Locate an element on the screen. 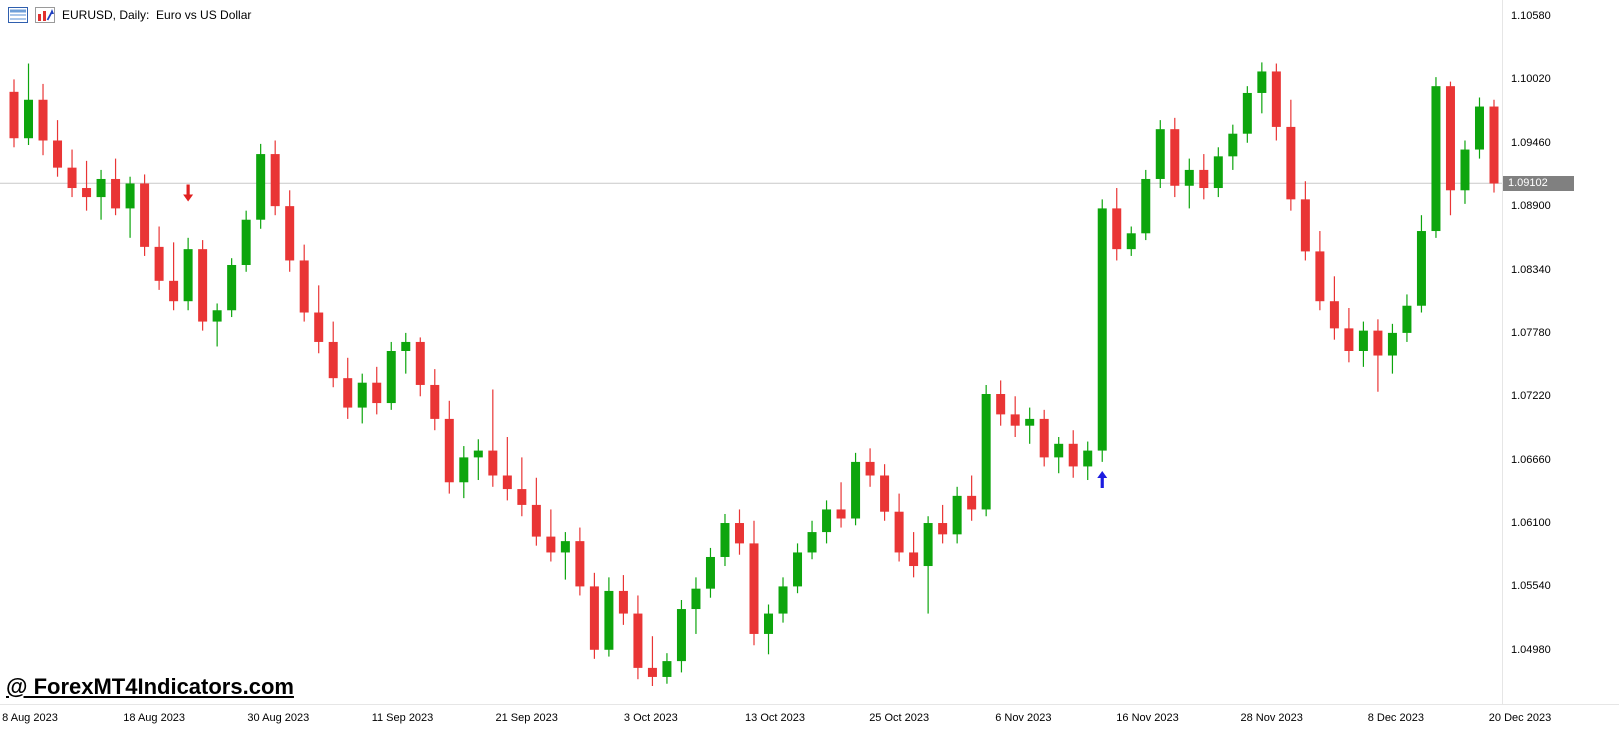  time-axis-label: 16 Nov 2023 is located at coordinates (1147, 718).